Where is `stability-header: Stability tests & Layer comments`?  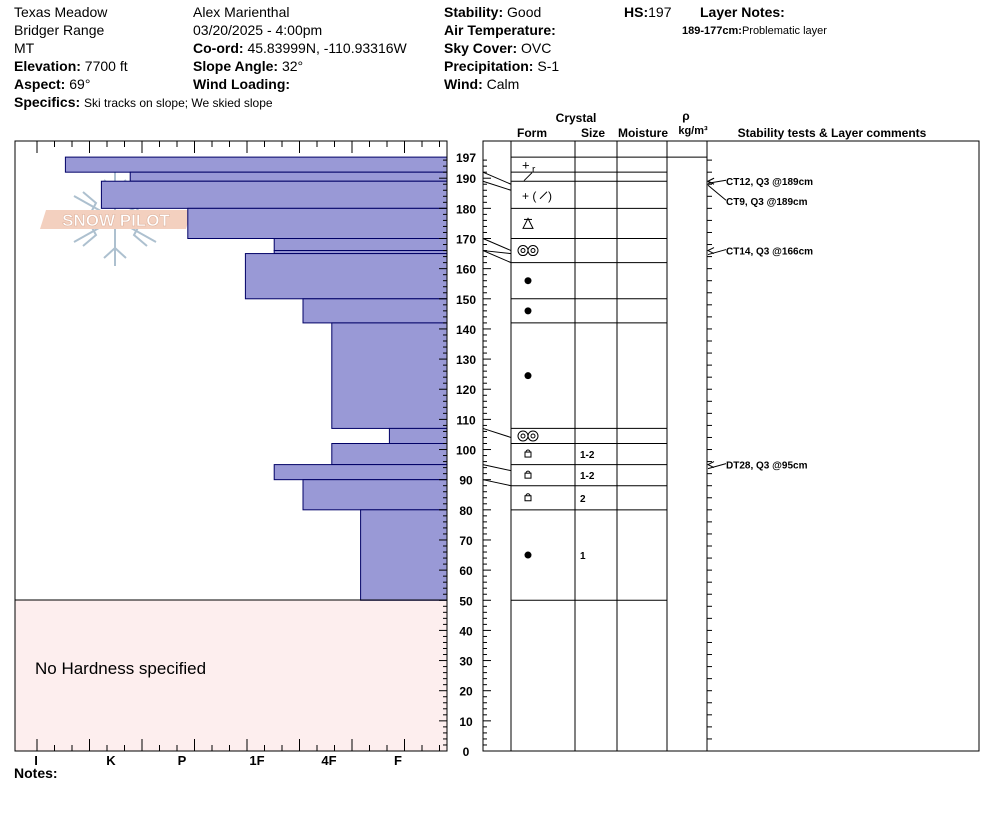 stability-header: Stability tests & Layer comments is located at coordinates (832, 133).